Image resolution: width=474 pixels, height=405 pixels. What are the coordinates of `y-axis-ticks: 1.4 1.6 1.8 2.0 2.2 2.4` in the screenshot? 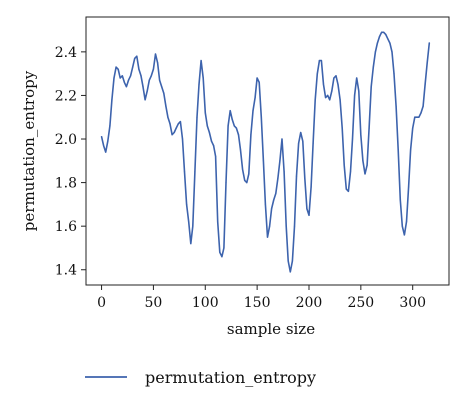 It's located at (70, 162).